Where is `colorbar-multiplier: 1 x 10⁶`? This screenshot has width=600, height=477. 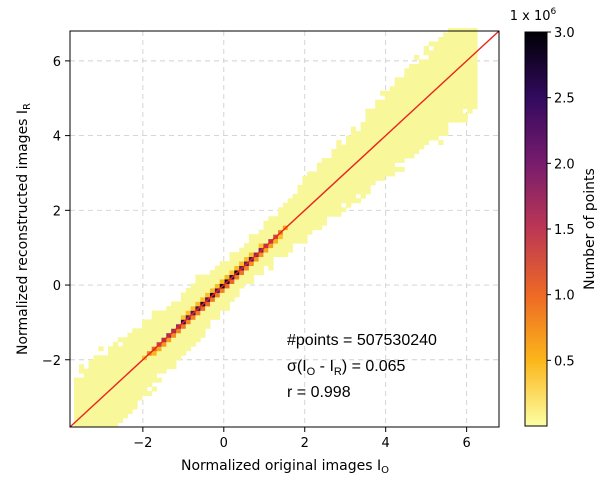
colorbar-multiplier: 1 x 10⁶ is located at coordinates (533, 15).